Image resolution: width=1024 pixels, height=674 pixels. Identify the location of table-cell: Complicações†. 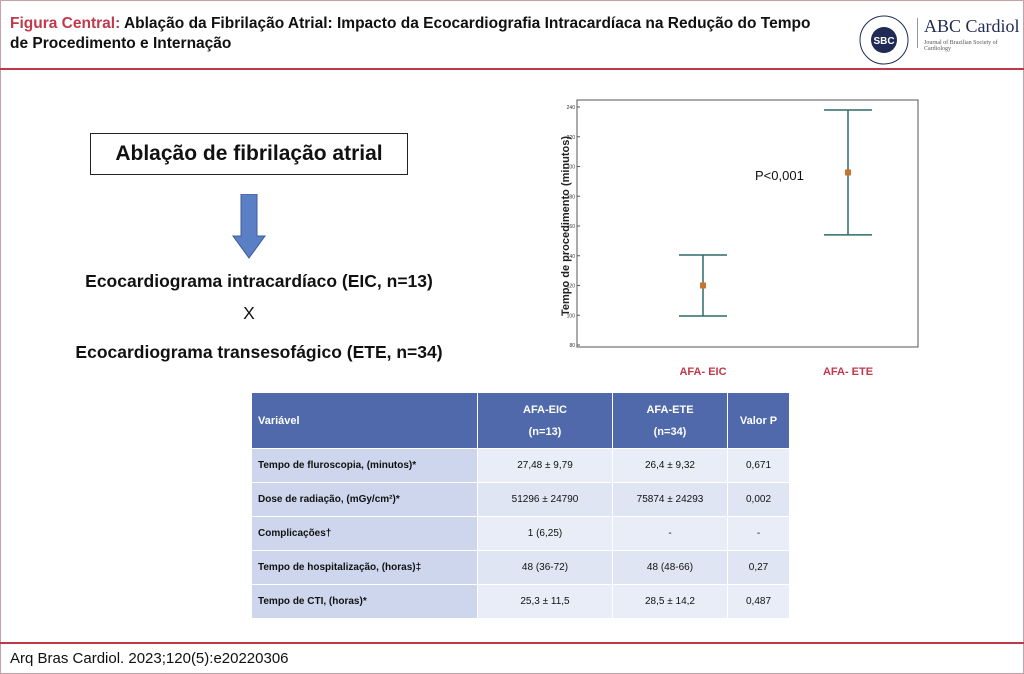
(365, 534).